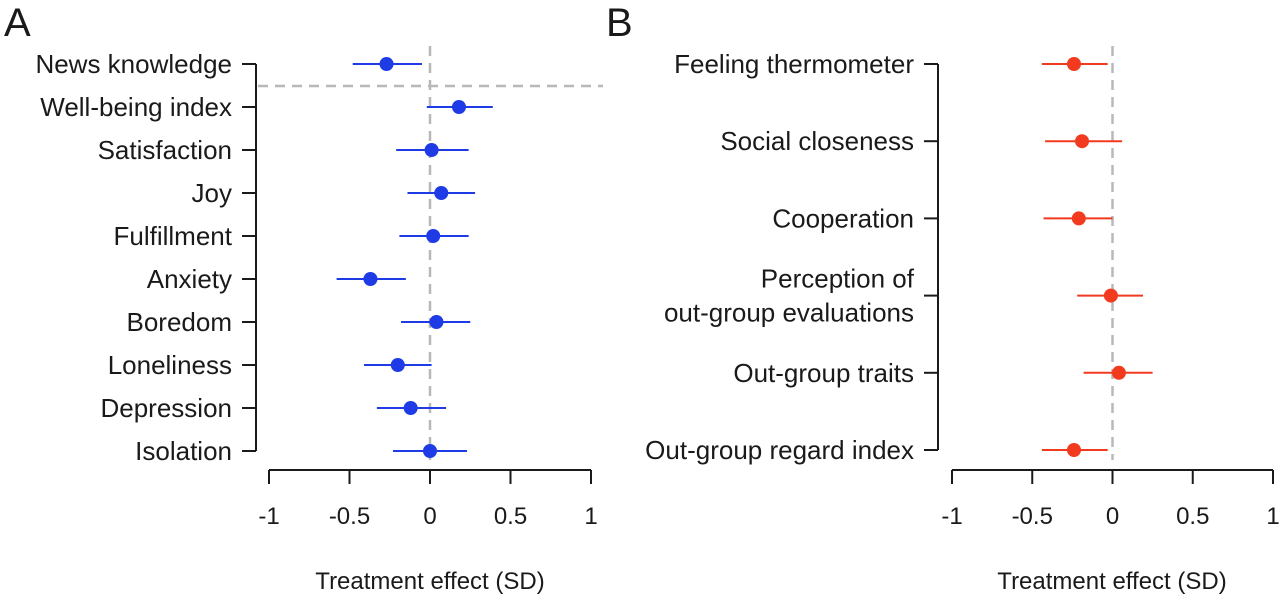 This screenshot has width=1280, height=603. Describe the element at coordinates (133, 64) in the screenshot. I see `category-label: News knowledge` at that location.